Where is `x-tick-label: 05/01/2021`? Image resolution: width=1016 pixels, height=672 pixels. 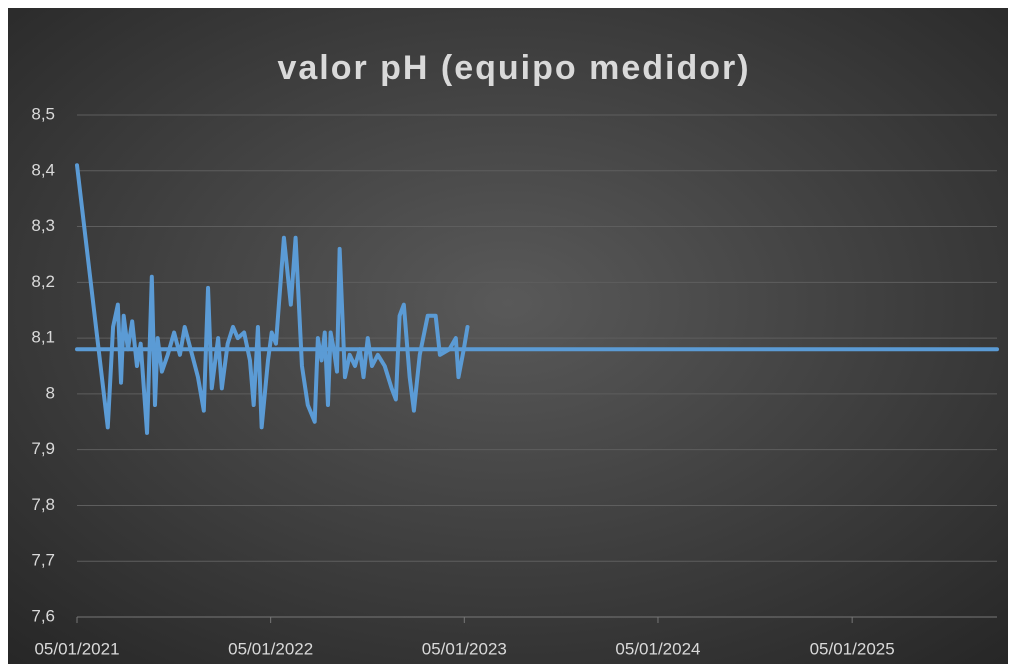
x-tick-label: 05/01/2021 is located at coordinates (76, 648).